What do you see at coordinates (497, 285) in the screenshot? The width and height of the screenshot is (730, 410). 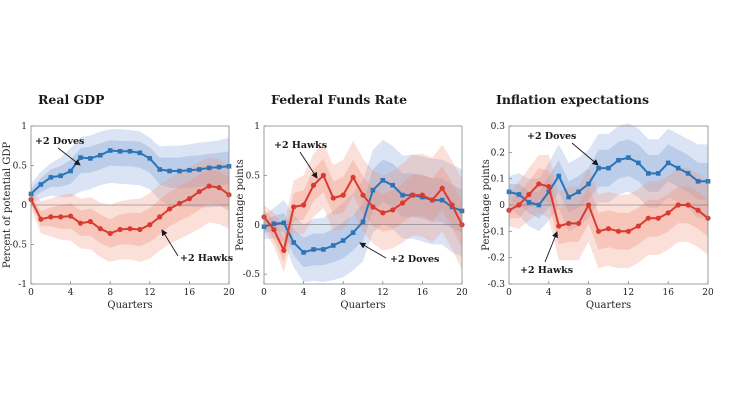 I see `y-tick-label: -0.3` at bounding box center [497, 285].